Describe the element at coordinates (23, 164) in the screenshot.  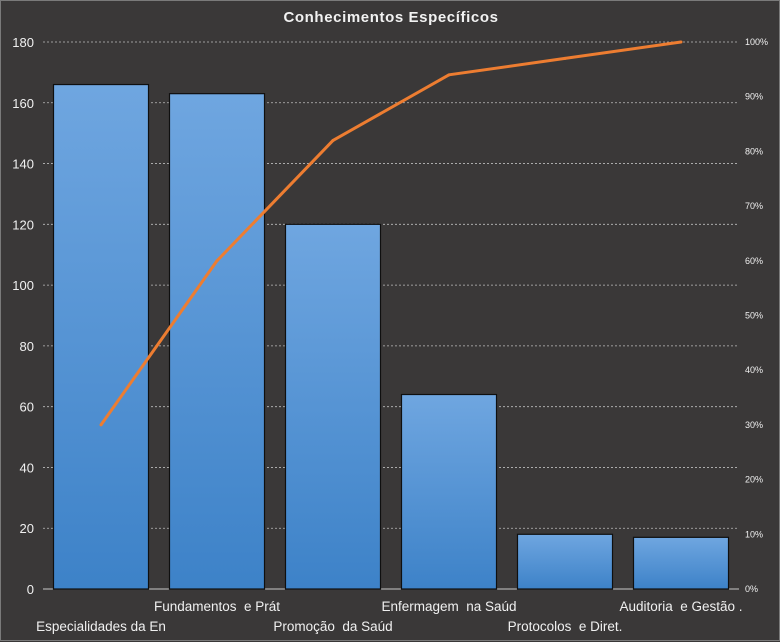
I see `y-tick-label: 140` at that location.